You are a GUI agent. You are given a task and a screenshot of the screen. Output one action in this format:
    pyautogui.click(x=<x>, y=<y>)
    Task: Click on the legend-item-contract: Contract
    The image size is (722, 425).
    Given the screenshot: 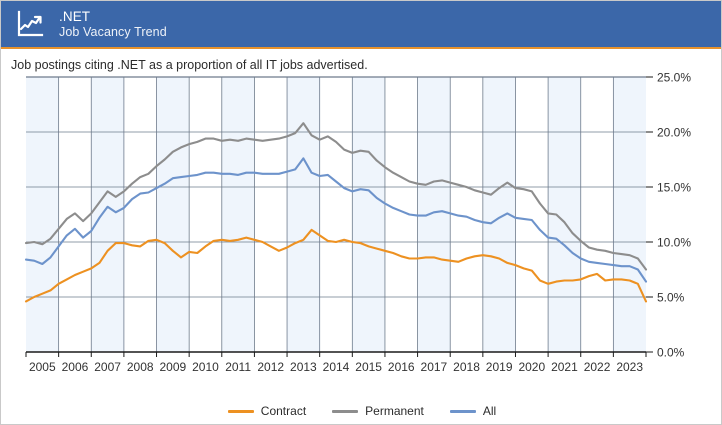 What is the action you would take?
    pyautogui.click(x=267, y=411)
    